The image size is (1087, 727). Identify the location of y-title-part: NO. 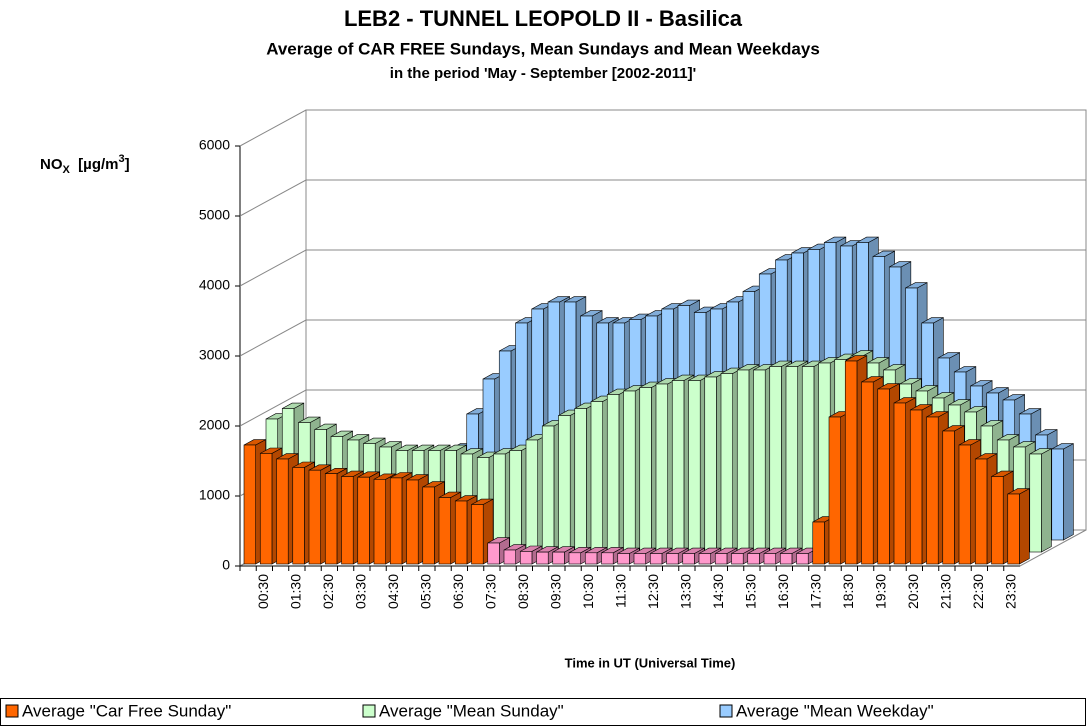
(51, 164).